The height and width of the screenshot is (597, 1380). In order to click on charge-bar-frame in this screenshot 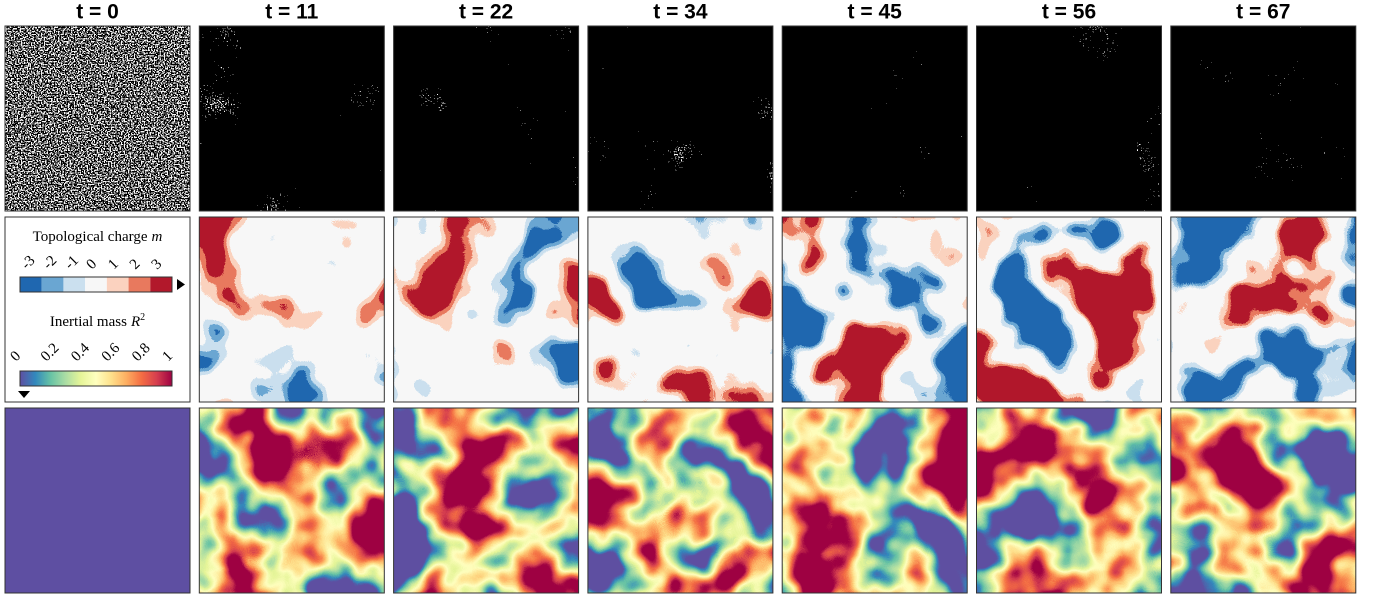, I will do `click(96, 284)`.